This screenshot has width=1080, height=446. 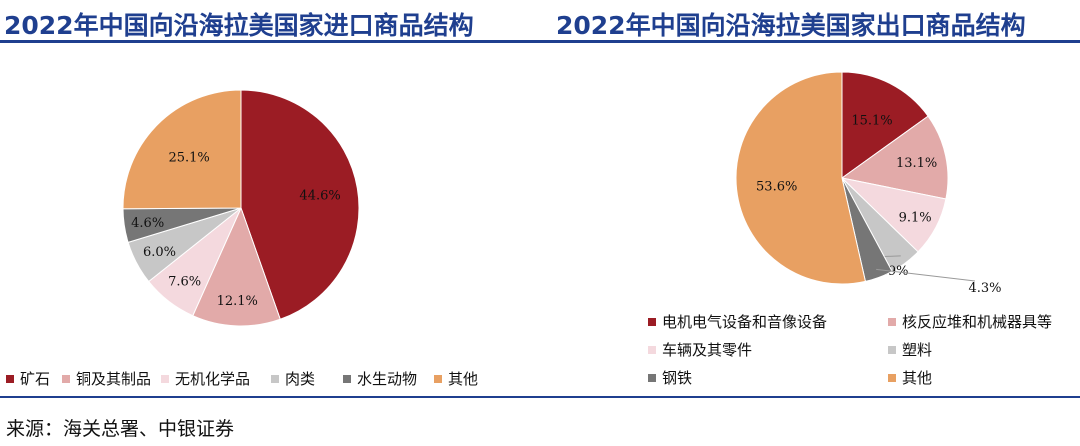 I want to click on import-pie-chart: 44.6% 12.1% 7.6% 6.0% 4.6% 25.1%, so click(x=241, y=208).